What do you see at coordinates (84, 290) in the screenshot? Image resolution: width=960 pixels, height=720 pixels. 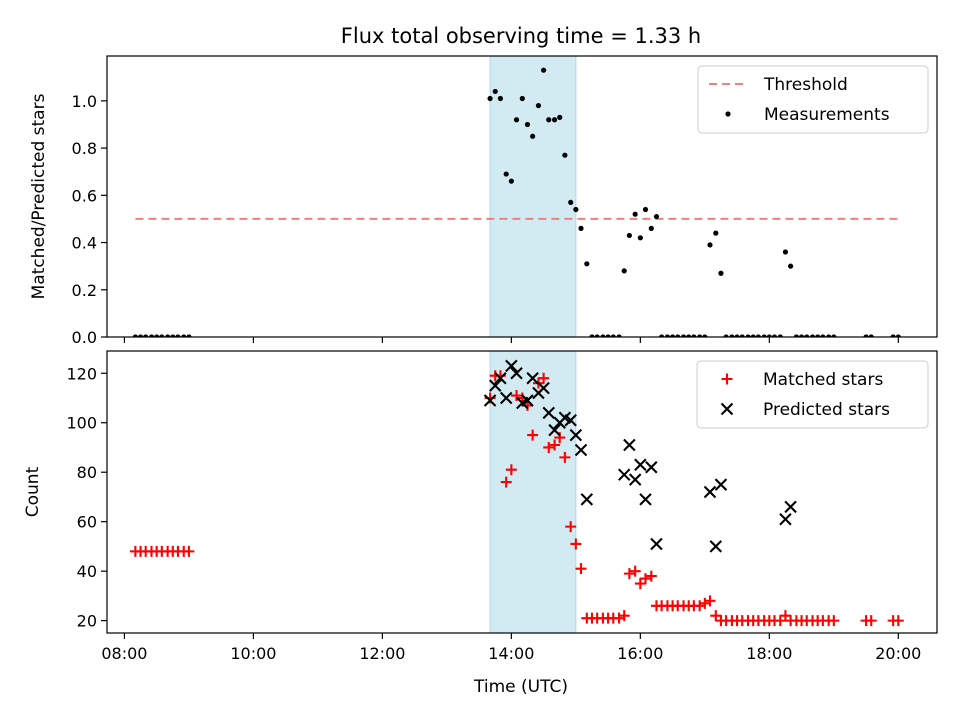 I see `y-tick-label: 0.2` at bounding box center [84, 290].